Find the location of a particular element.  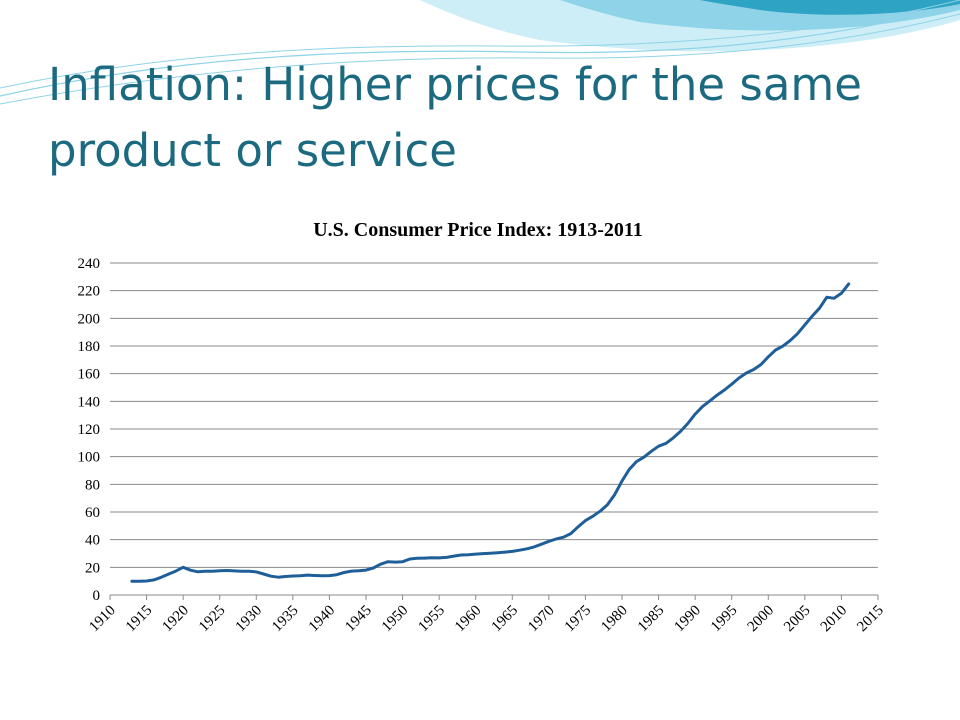

x-tick-label-1910: 1910 is located at coordinates (102, 619).